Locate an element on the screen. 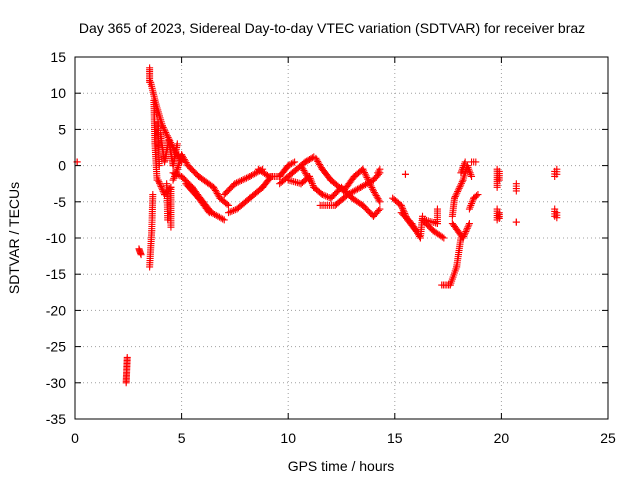 The width and height of the screenshot is (640, 480). y-tick-label: -15 is located at coordinates (56, 274).